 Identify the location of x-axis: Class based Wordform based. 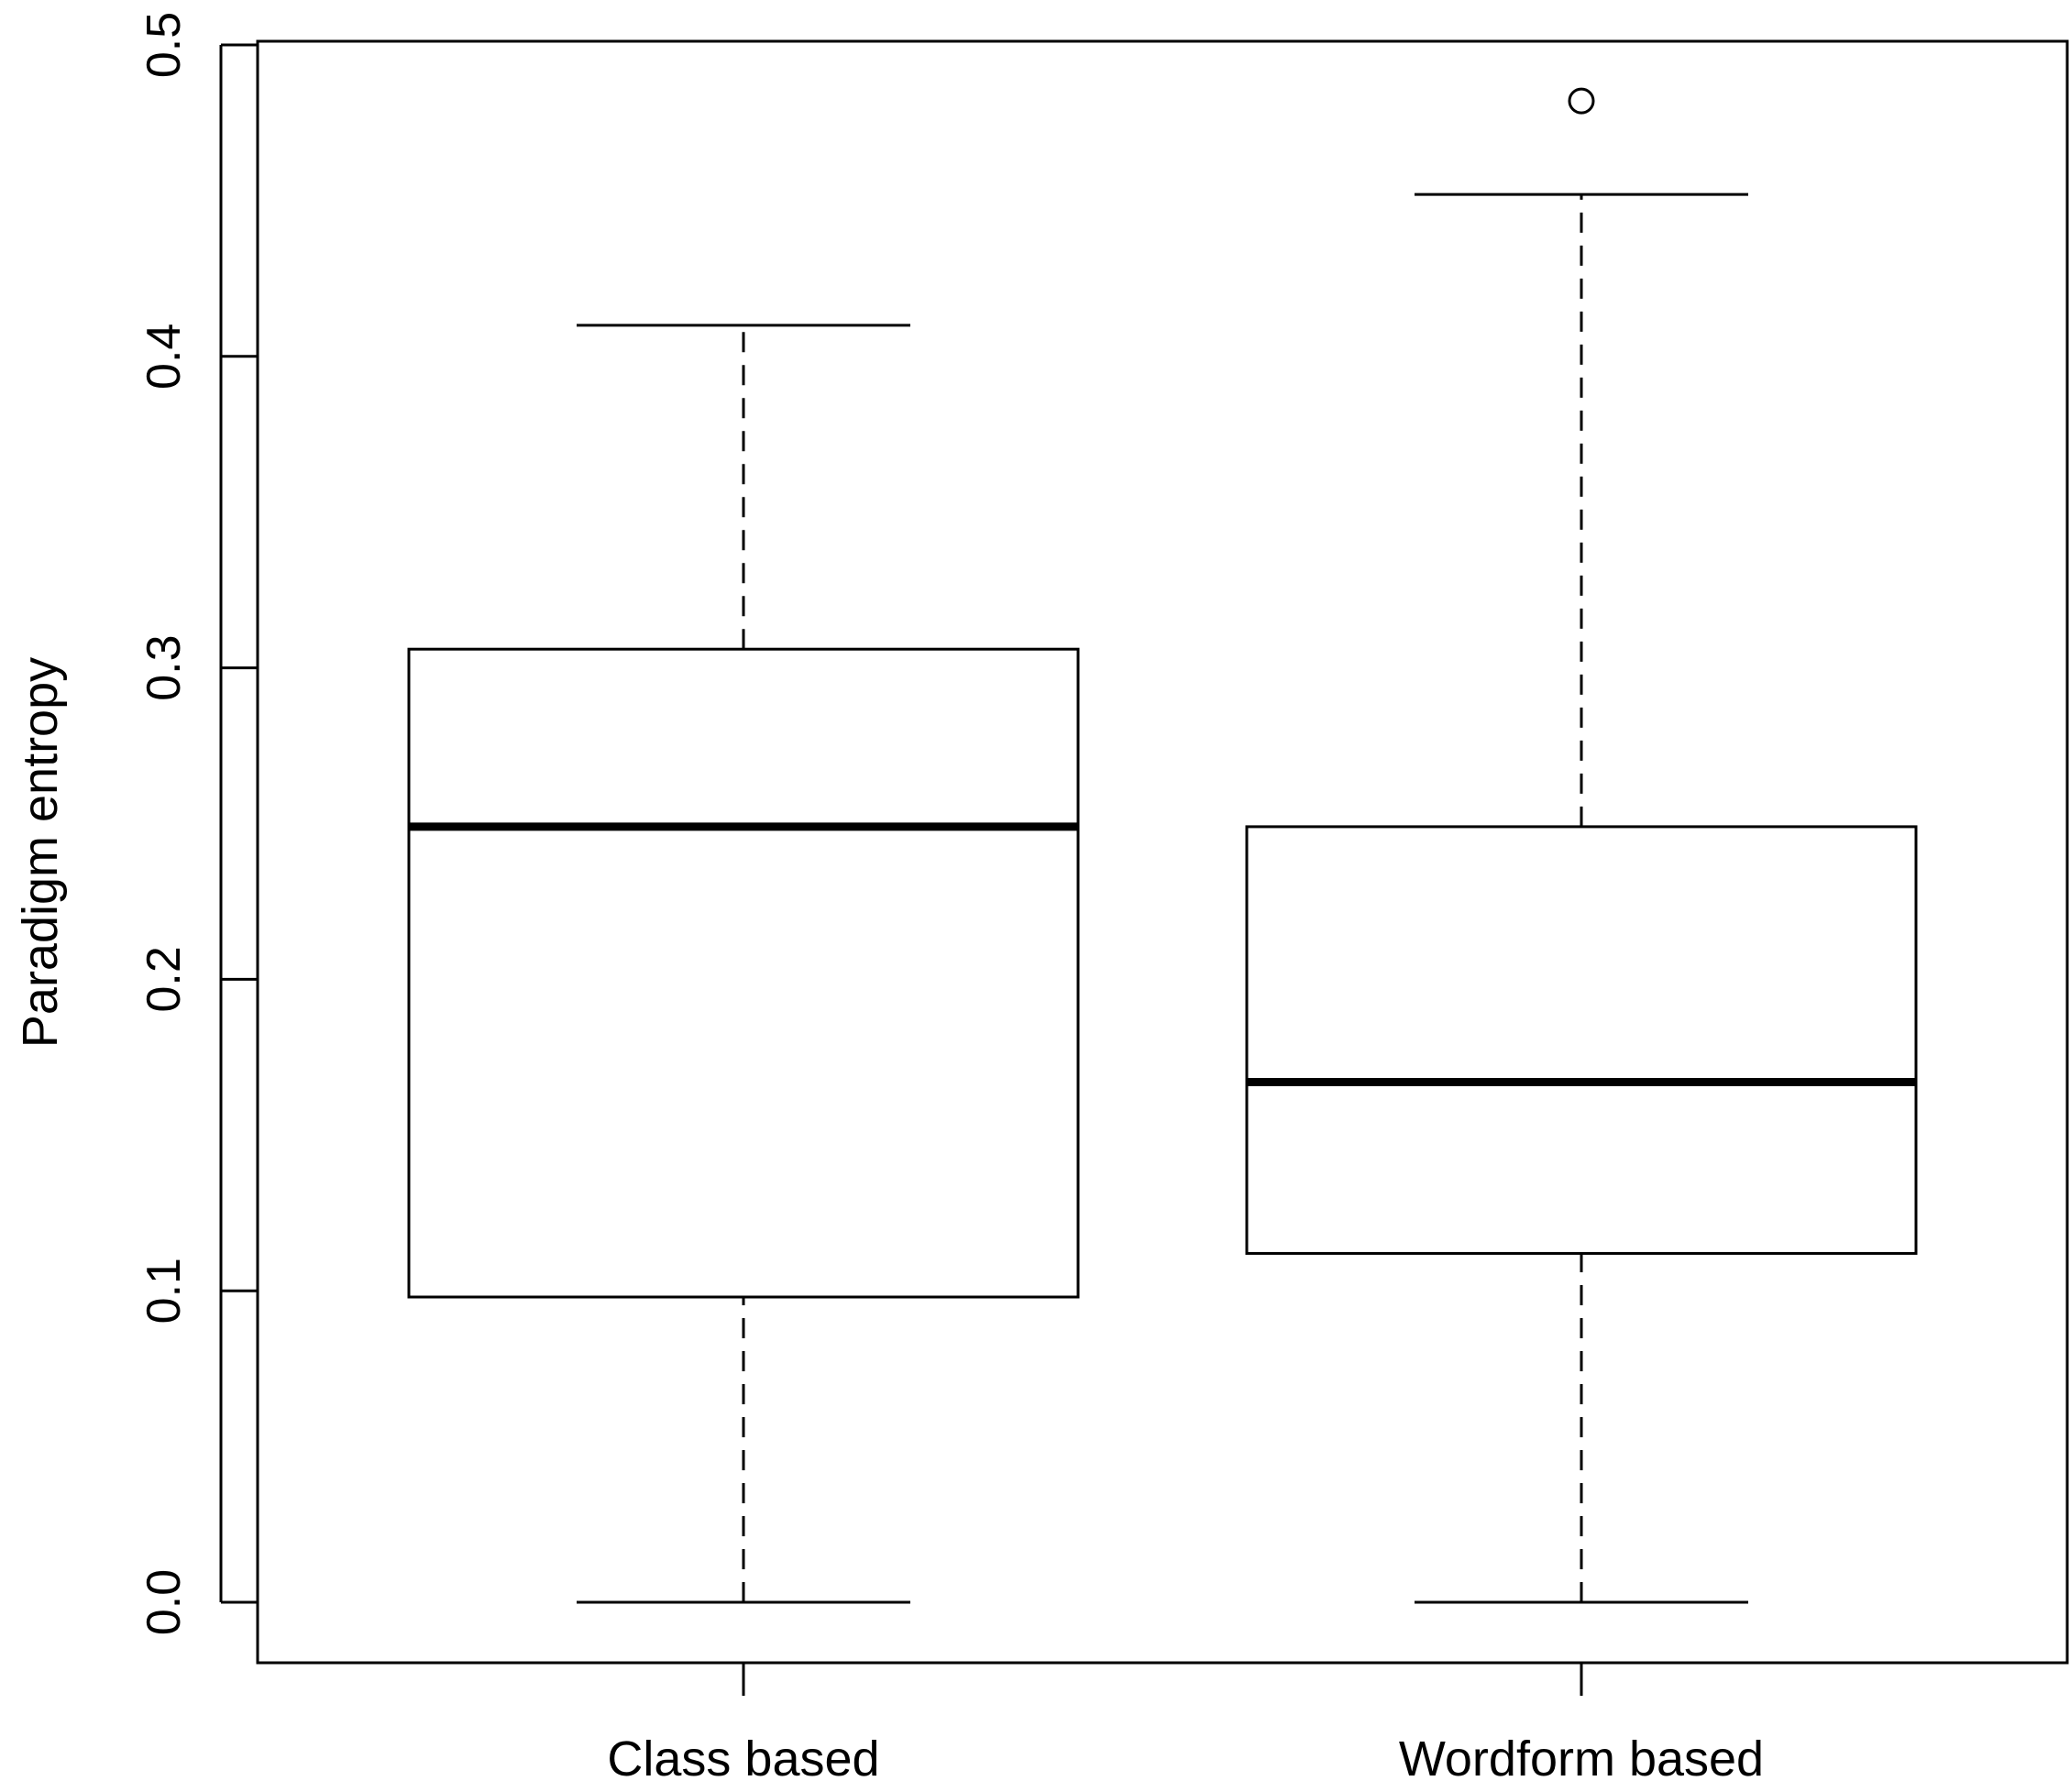
(1185, 1725).